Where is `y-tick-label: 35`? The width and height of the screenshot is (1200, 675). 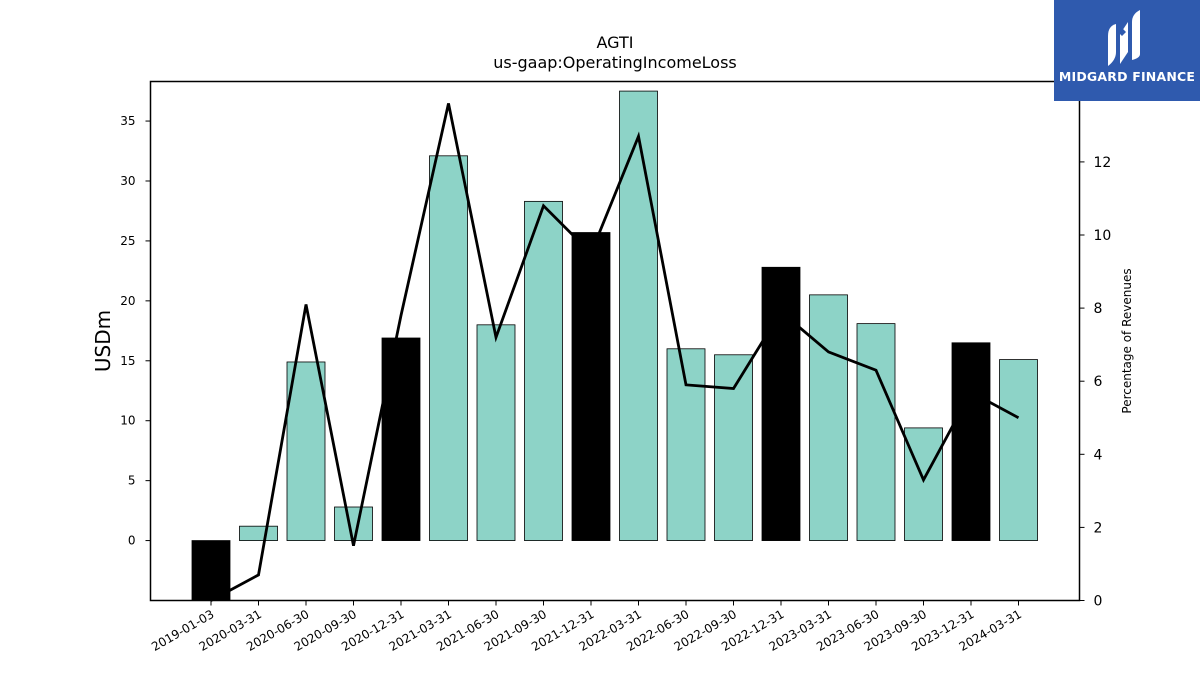 y-tick-label: 35 is located at coordinates (127, 121).